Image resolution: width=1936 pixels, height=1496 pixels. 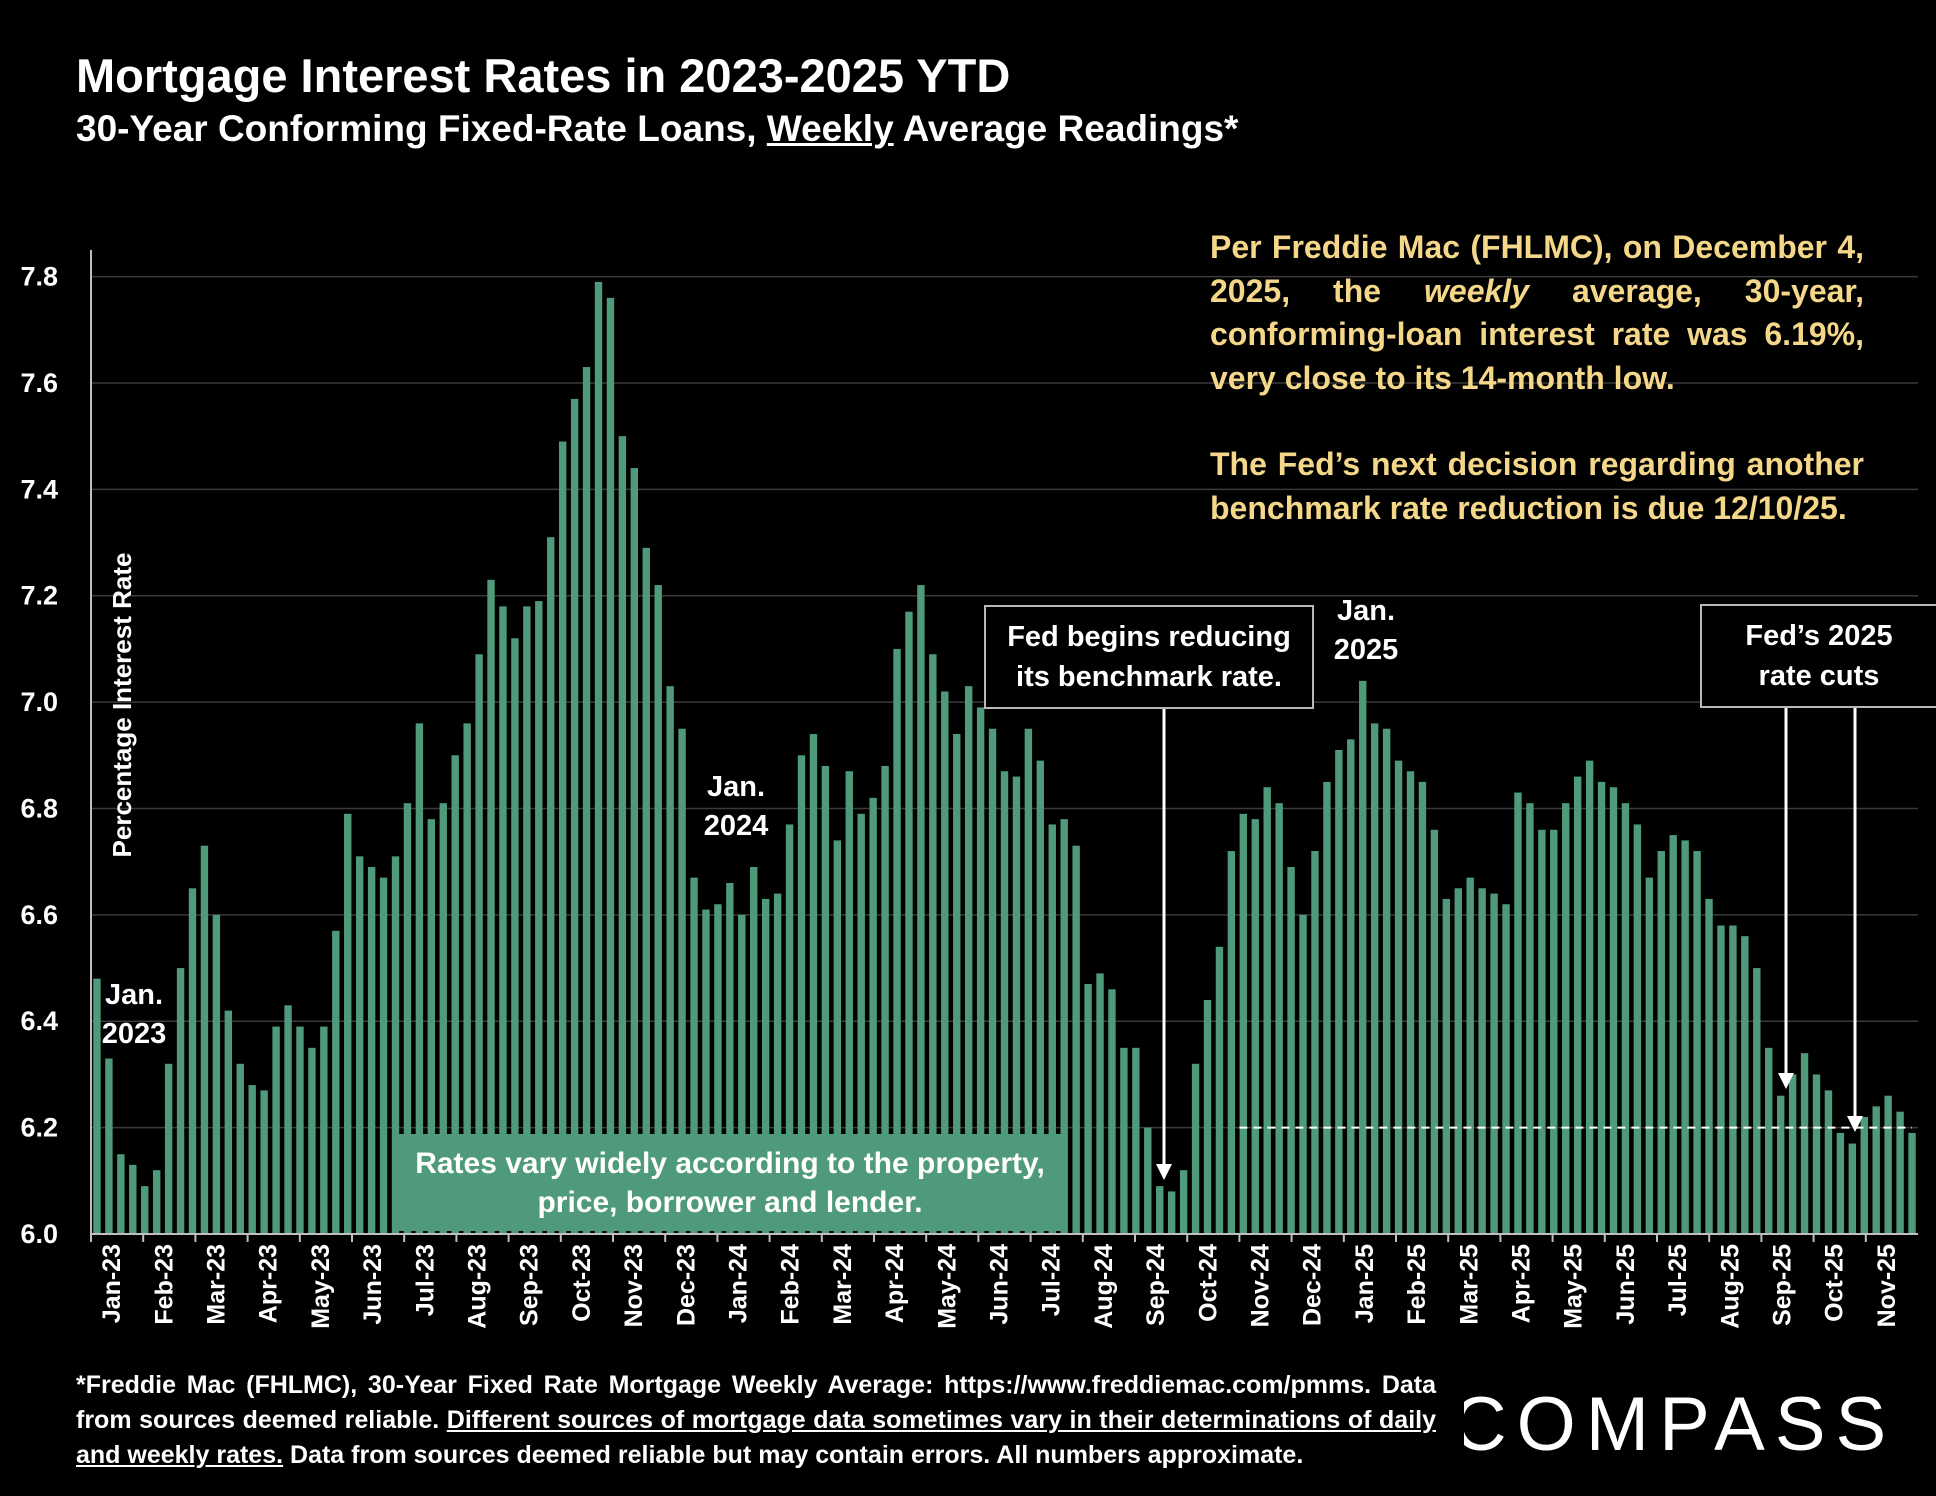 What do you see at coordinates (1052, 1280) in the screenshot?
I see `x-tick-label: Jul-24` at bounding box center [1052, 1280].